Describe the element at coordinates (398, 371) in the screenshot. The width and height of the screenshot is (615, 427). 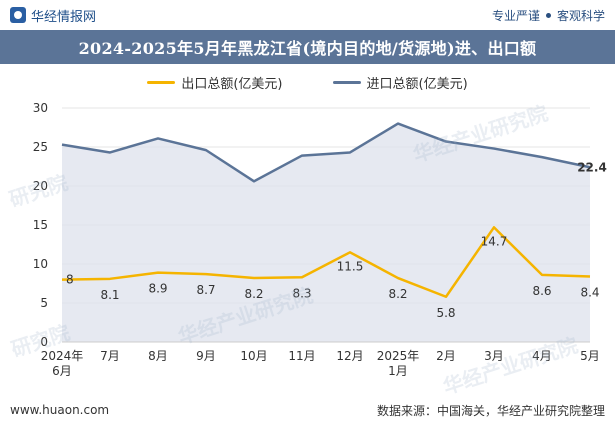
I see `x-tick-label: 1月` at that location.